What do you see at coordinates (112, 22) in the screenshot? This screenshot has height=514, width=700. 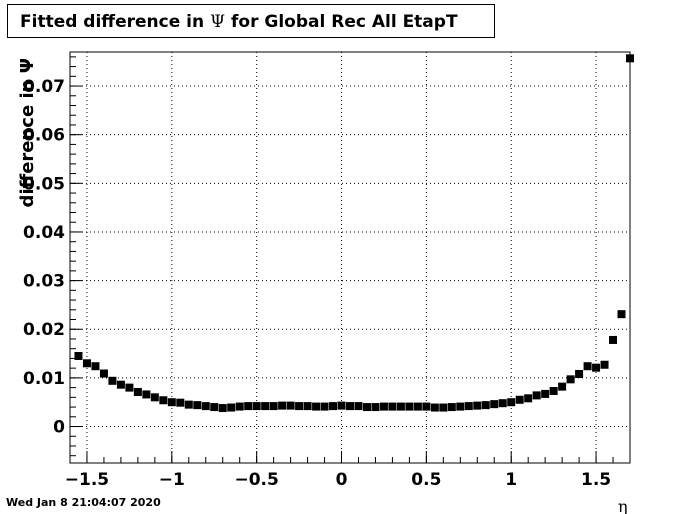 I see `chart-title-prefix: Fitted difference in` at bounding box center [112, 22].